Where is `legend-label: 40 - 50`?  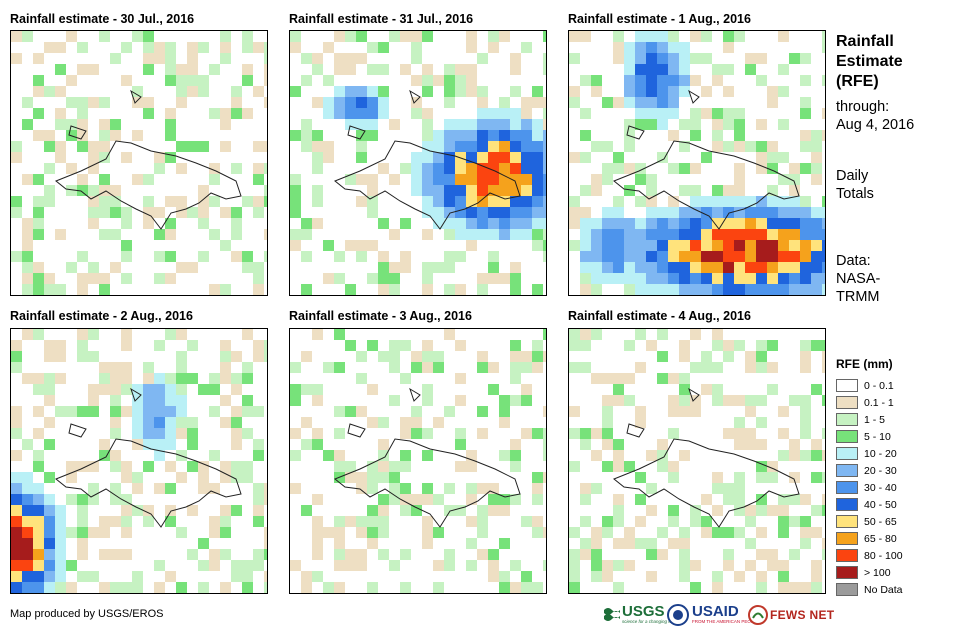 legend-label: 40 - 50 is located at coordinates (880, 504).